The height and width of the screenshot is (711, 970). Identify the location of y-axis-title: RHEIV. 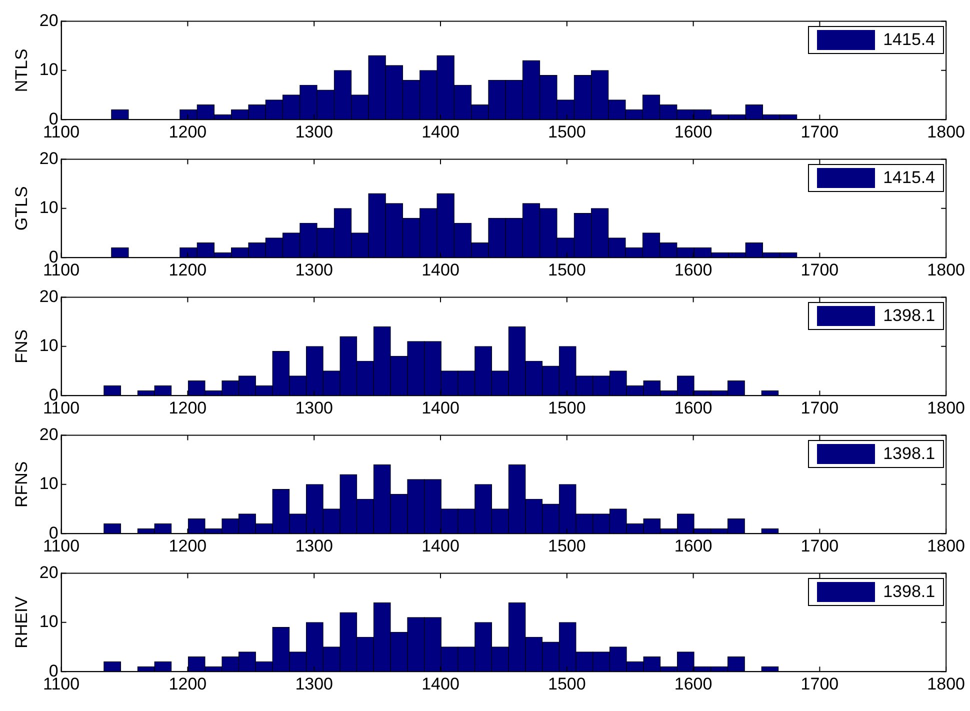
(21, 622).